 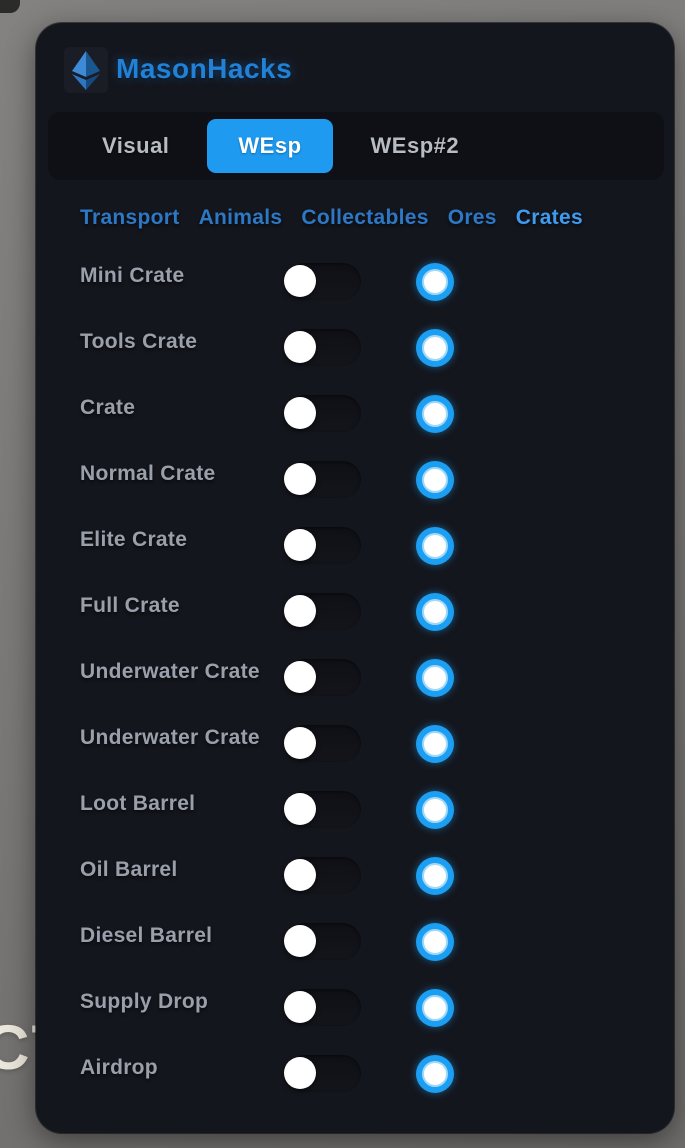 I want to click on list-item: Tools Crate, so click(x=377, y=348).